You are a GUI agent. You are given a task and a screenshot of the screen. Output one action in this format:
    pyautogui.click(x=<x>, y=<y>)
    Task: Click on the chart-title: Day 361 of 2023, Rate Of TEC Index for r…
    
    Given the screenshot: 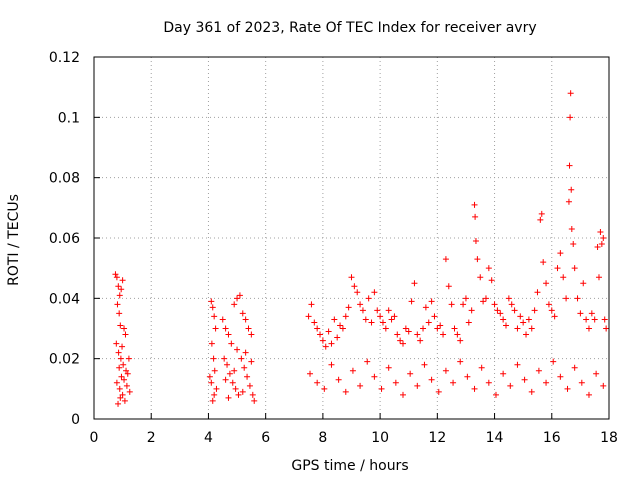 What is the action you would take?
    pyautogui.click(x=349, y=28)
    